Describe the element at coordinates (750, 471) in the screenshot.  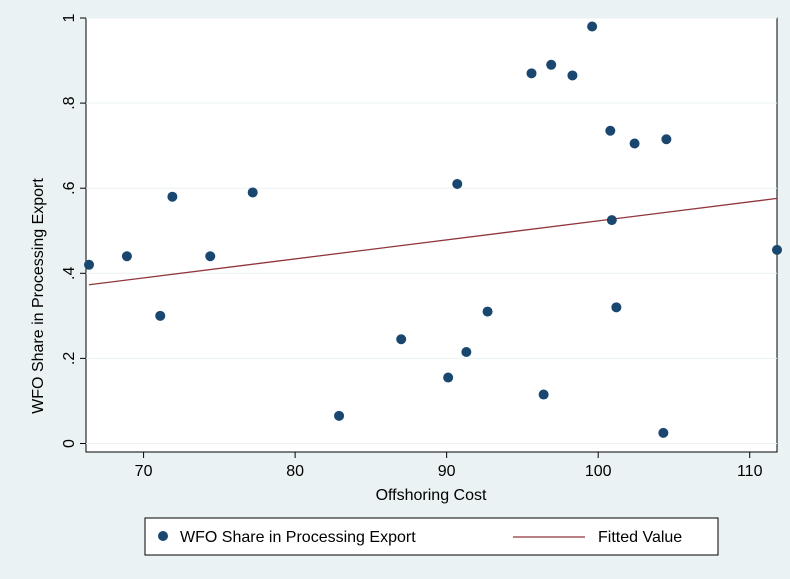
I see `x-tick-label: 110` at that location.